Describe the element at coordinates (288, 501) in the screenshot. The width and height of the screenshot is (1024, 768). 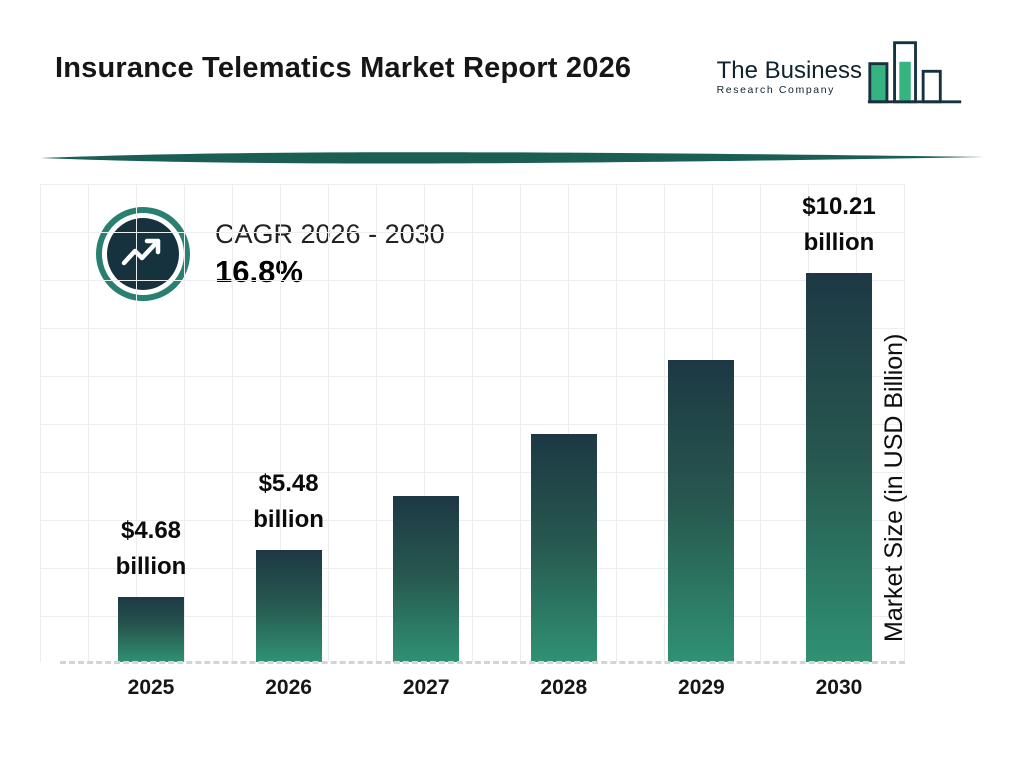
I see `bar-value-label-2026: $5.48 billion` at that location.